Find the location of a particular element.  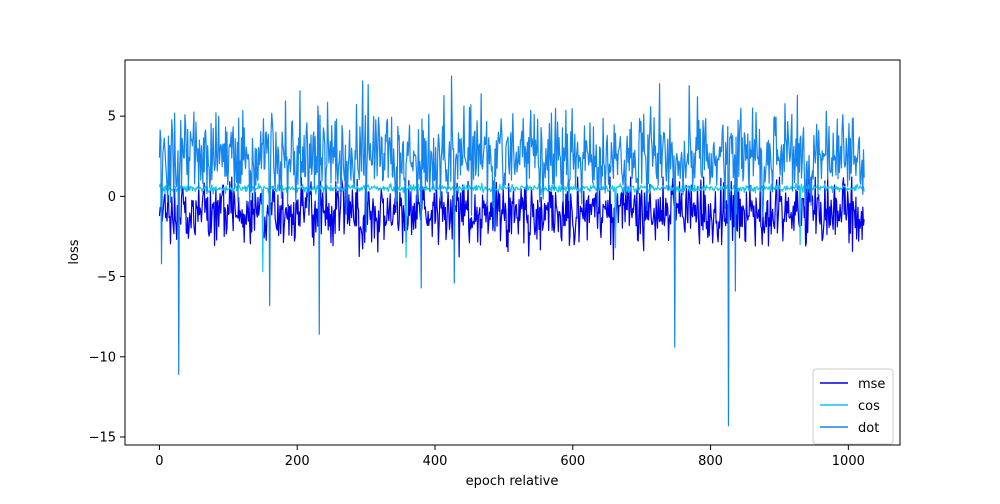

y-tick-label: 5 is located at coordinates (112, 117).